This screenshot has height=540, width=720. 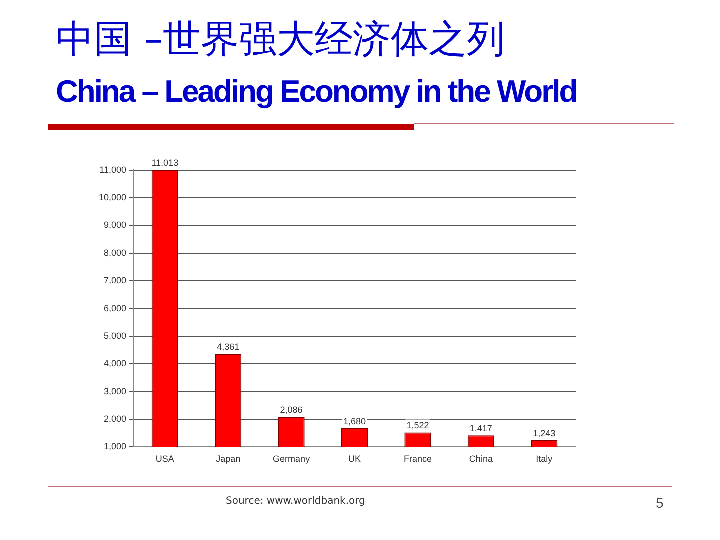 I want to click on y-tick-label: 5,000, so click(x=115, y=335).